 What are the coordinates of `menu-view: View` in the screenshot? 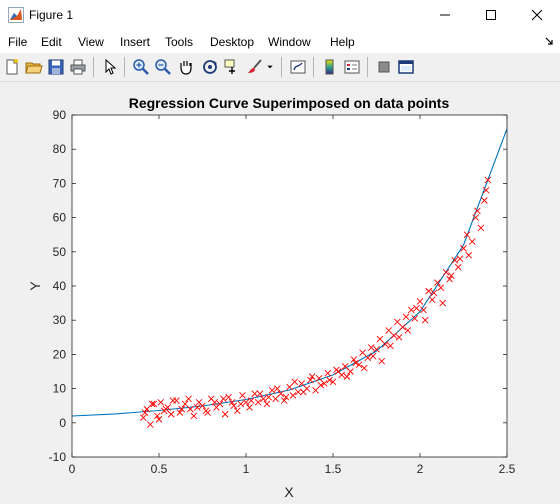 It's located at (91, 42).